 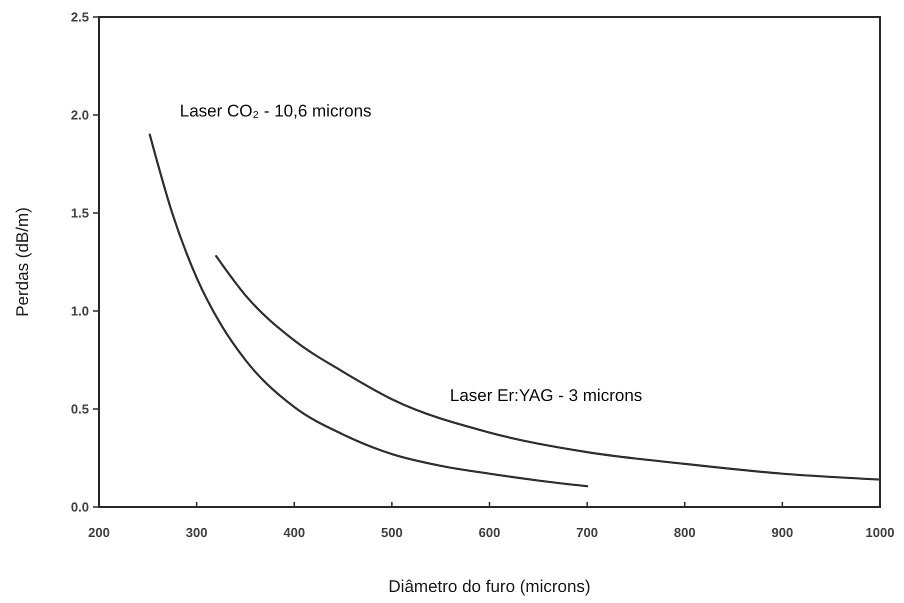 What do you see at coordinates (79, 311) in the screenshot?
I see `y-tick-label: 1.0` at bounding box center [79, 311].